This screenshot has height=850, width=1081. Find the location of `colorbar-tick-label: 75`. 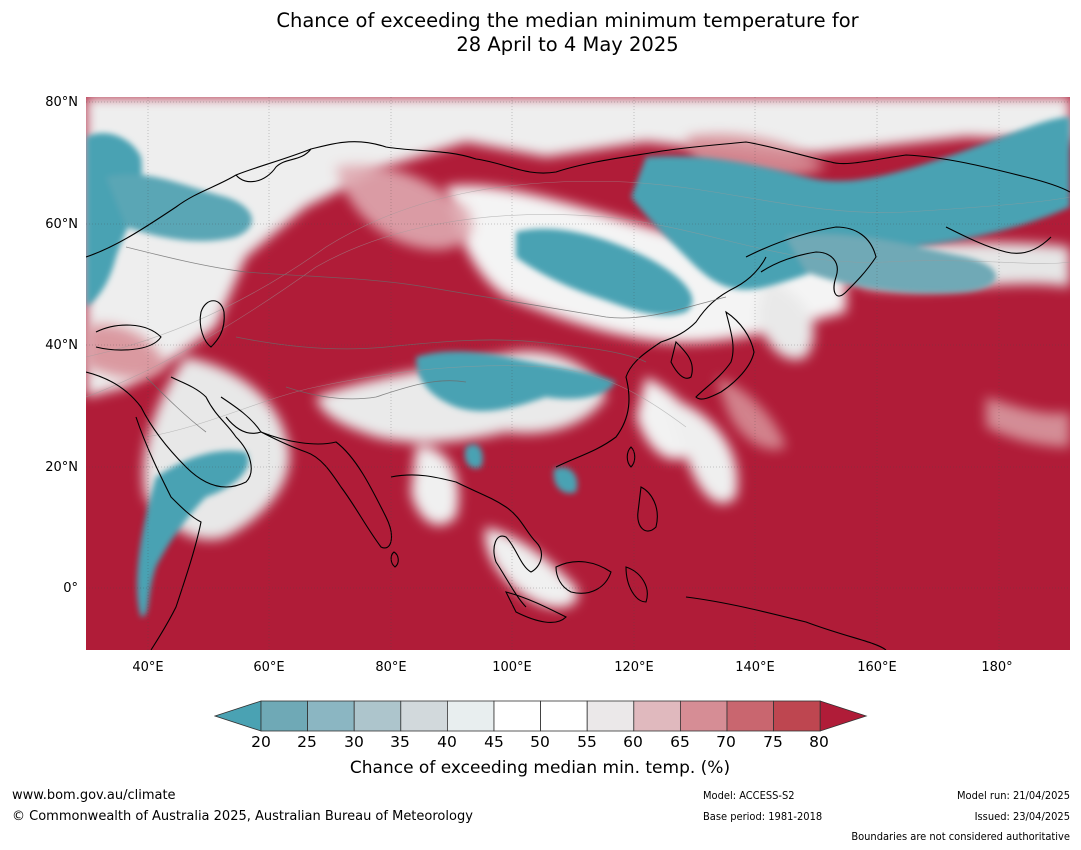

colorbar-tick-label: 75 is located at coordinates (773, 742).